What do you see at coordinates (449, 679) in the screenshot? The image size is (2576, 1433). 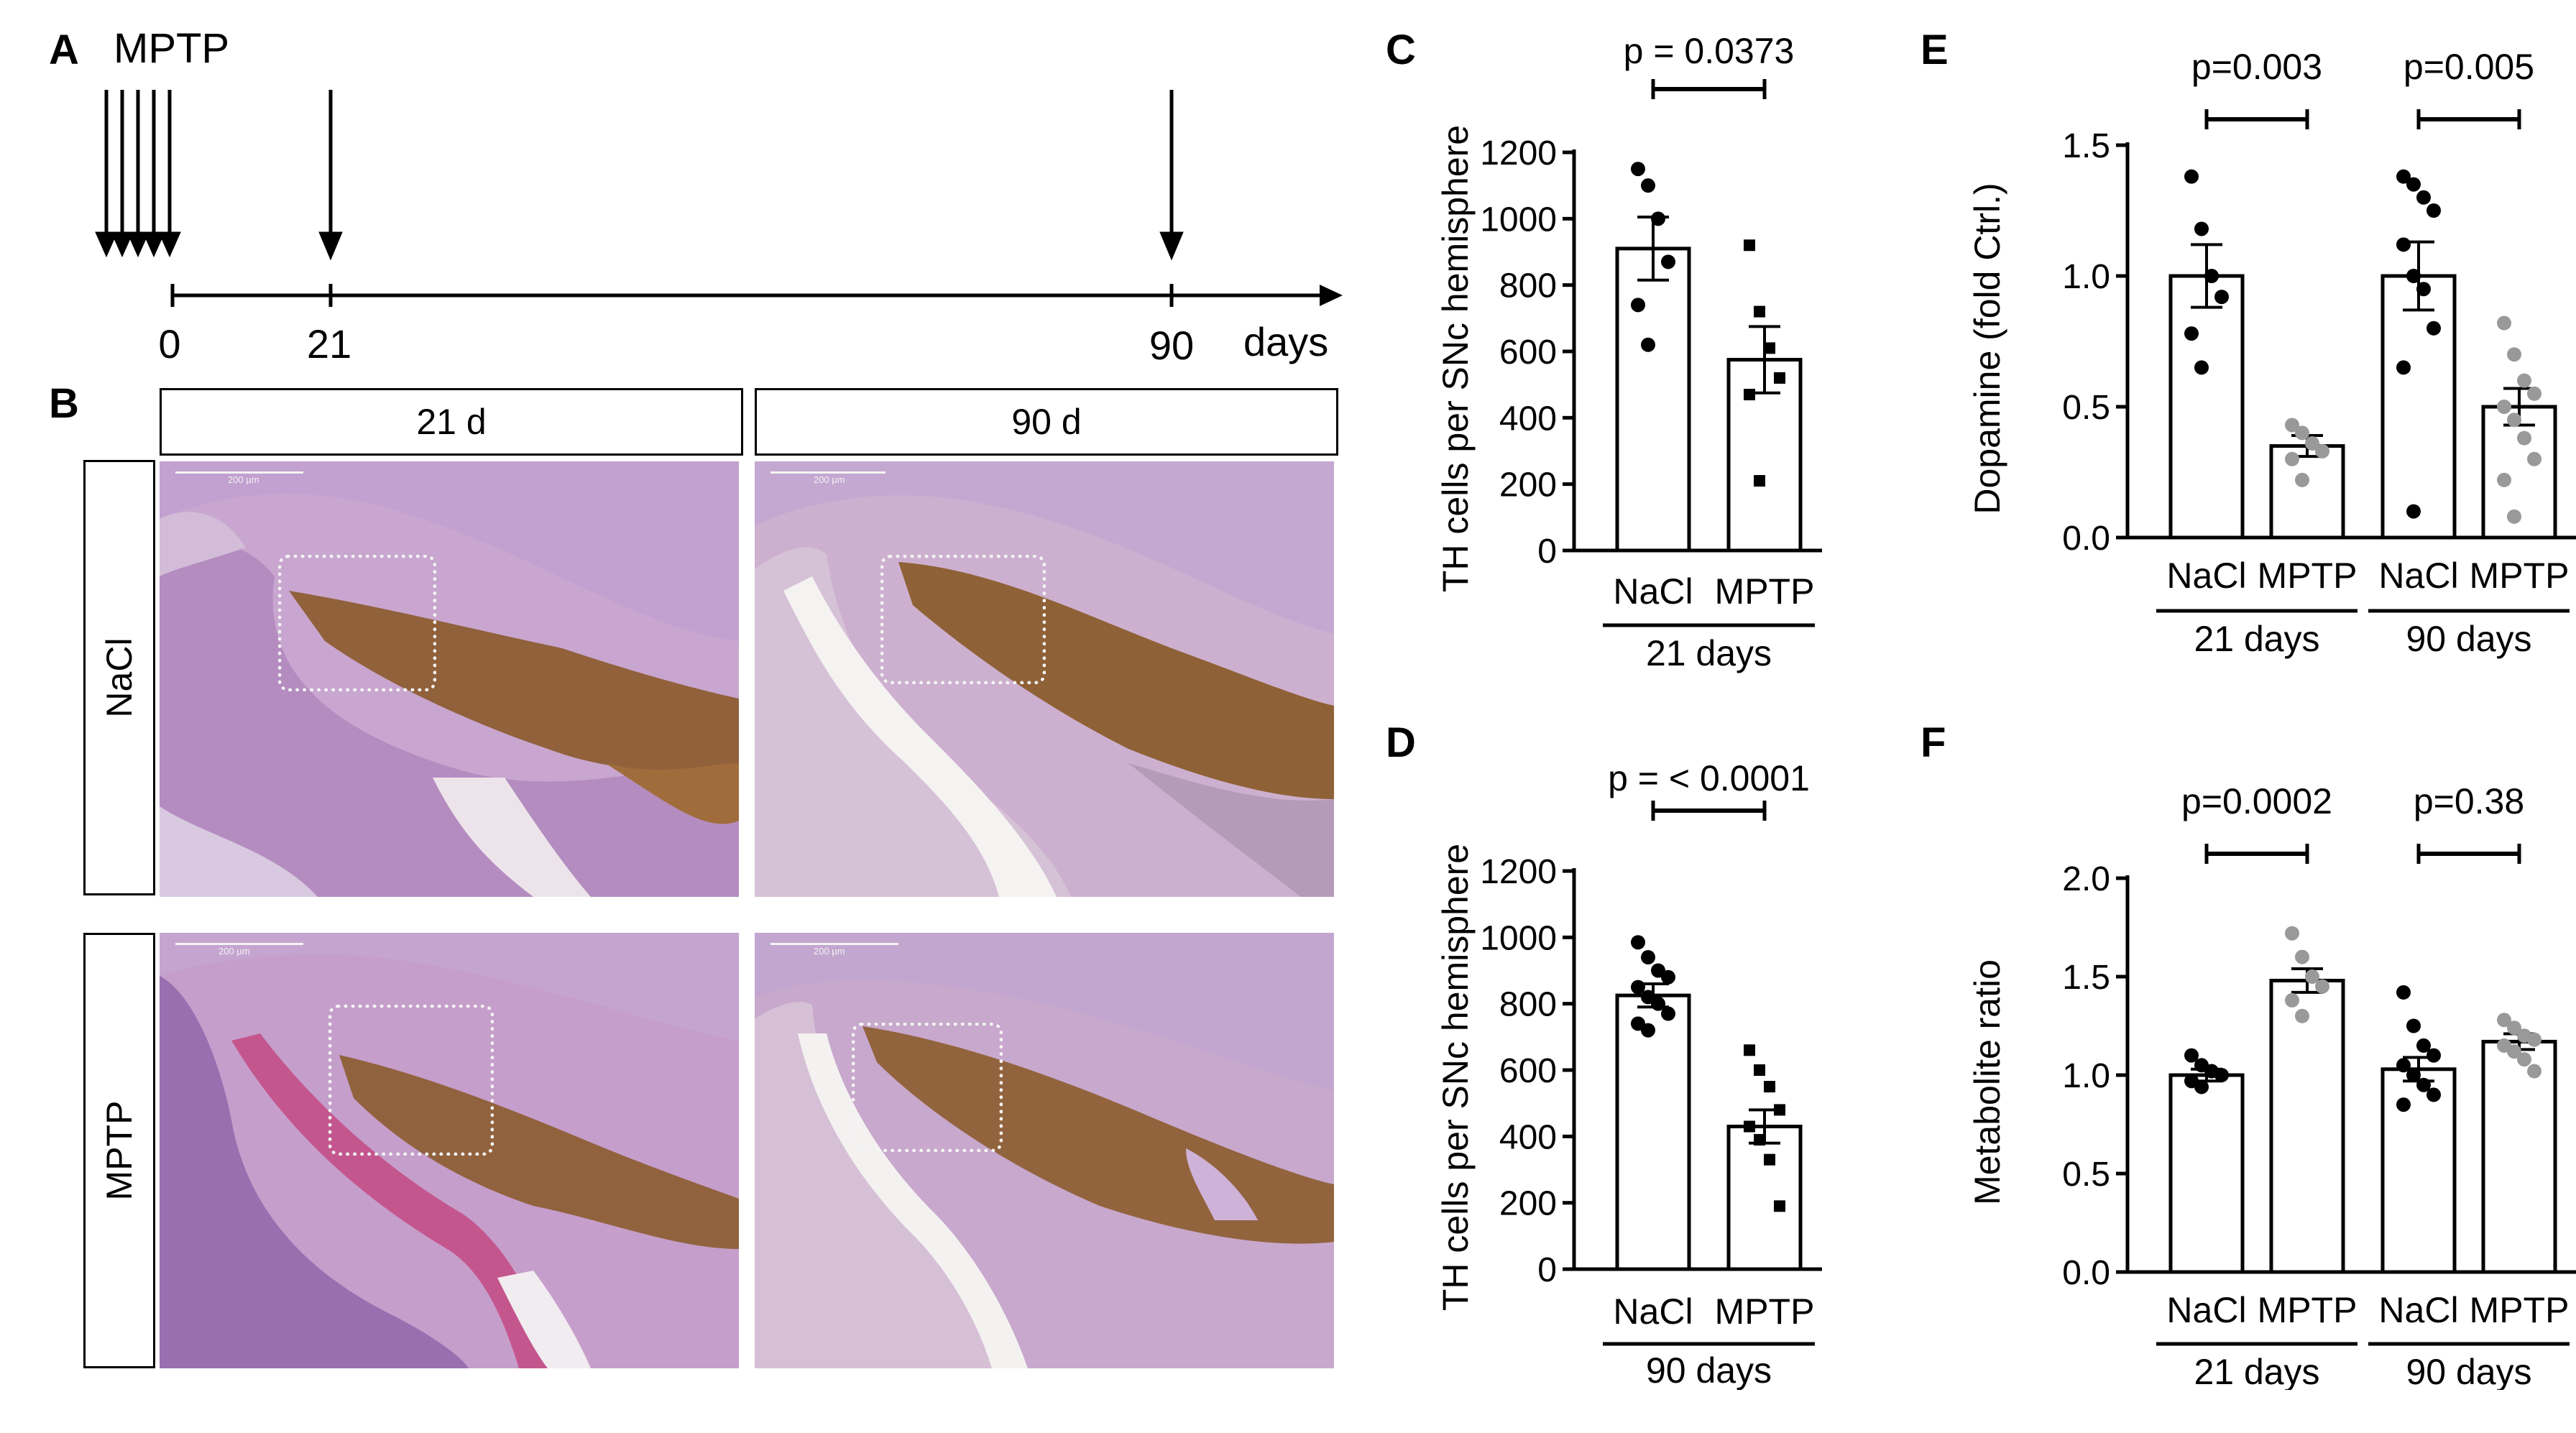 I see `histology-image-nacl-21d: 200 µm` at bounding box center [449, 679].